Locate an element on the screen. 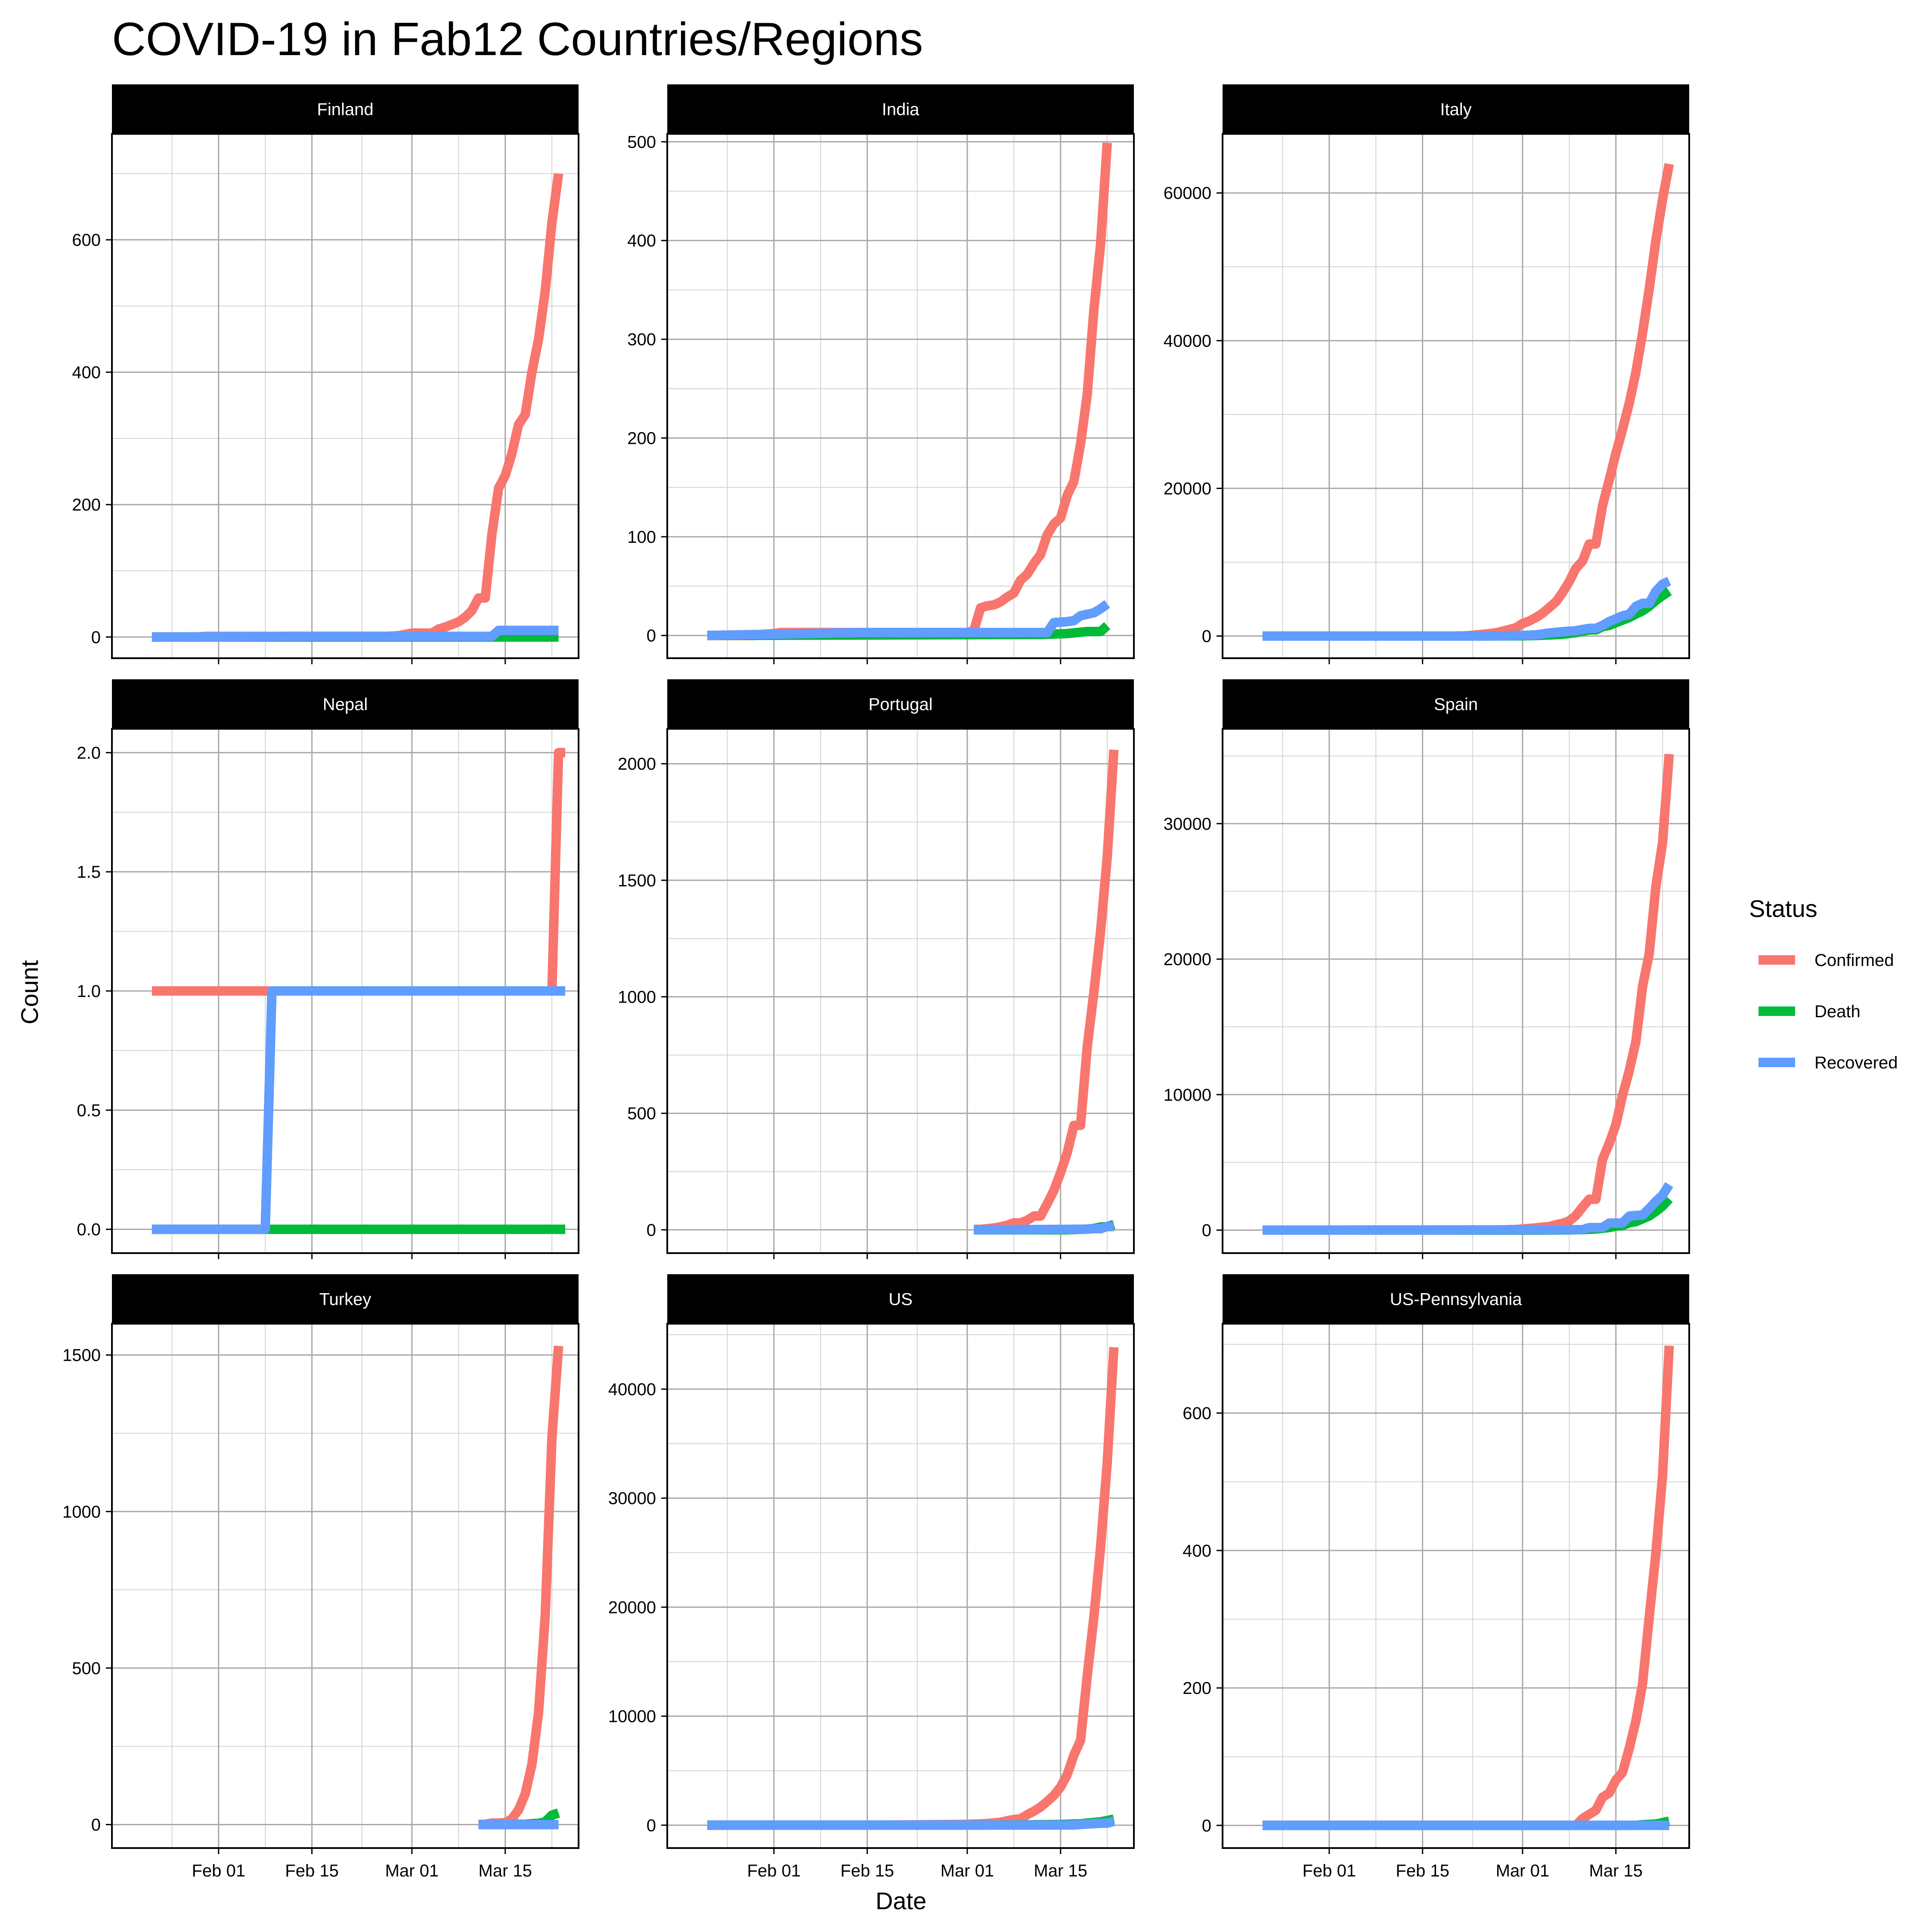 The width and height of the screenshot is (1932, 1932). series-line-confirmed-finland is located at coordinates (358, 407).